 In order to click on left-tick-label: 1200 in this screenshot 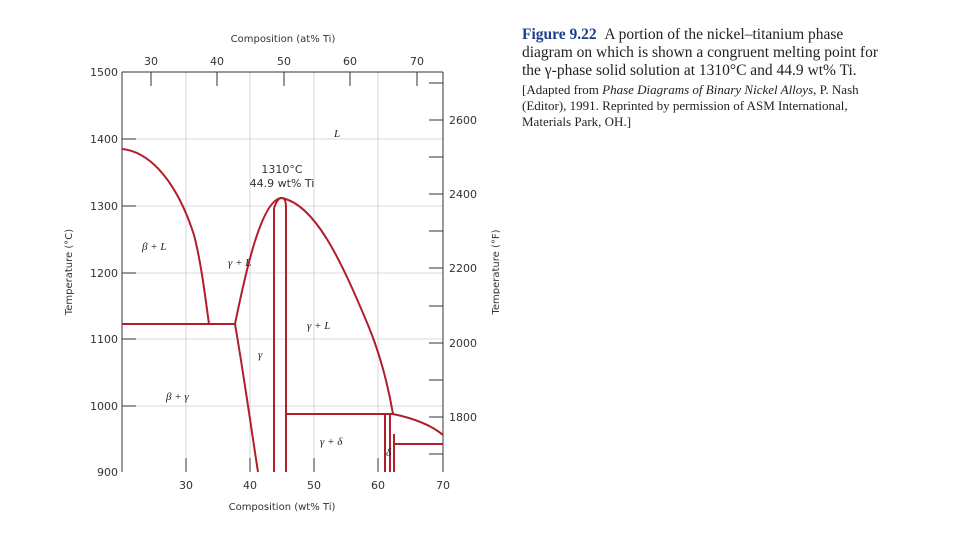, I will do `click(104, 273)`.